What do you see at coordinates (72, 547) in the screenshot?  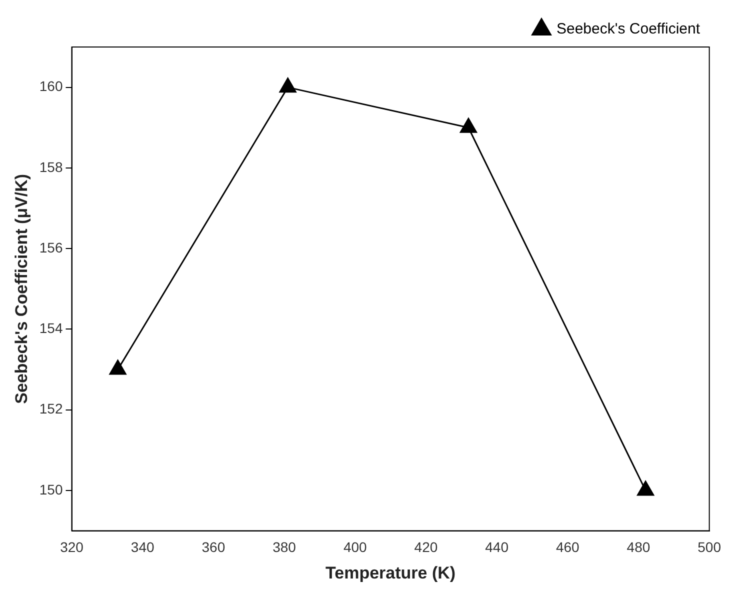 I see `x-tick-label: 320` at bounding box center [72, 547].